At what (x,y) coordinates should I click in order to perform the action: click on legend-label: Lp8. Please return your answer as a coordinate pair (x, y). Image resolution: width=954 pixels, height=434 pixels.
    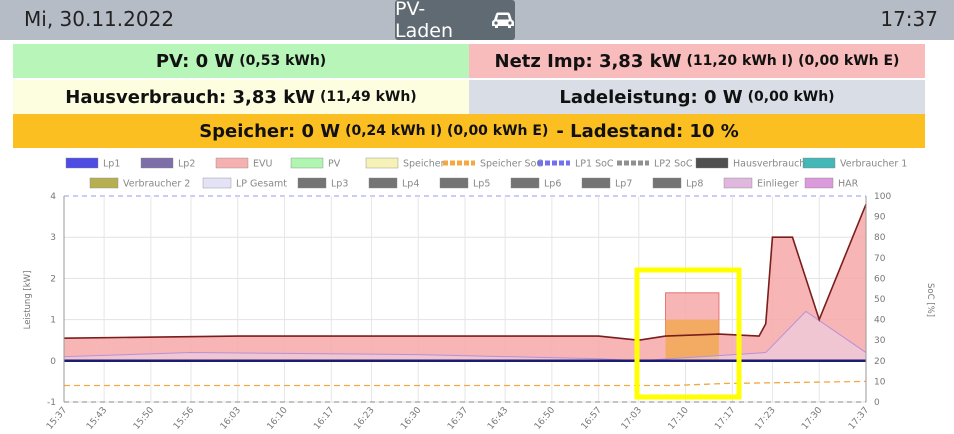
    Looking at the image, I should click on (694, 184).